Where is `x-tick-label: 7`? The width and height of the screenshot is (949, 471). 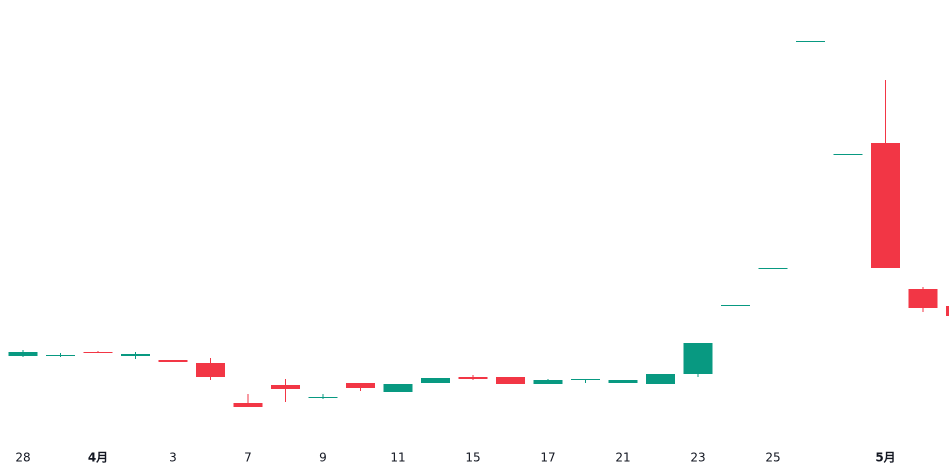
x-tick-label: 7 is located at coordinates (248, 458).